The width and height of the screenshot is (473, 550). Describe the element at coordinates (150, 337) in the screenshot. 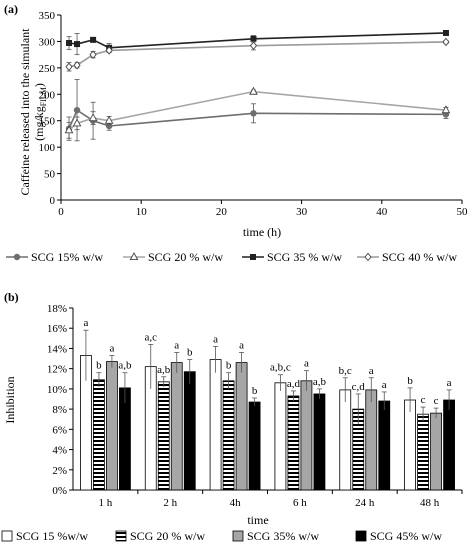

I see `significance-label: a,c` at that location.